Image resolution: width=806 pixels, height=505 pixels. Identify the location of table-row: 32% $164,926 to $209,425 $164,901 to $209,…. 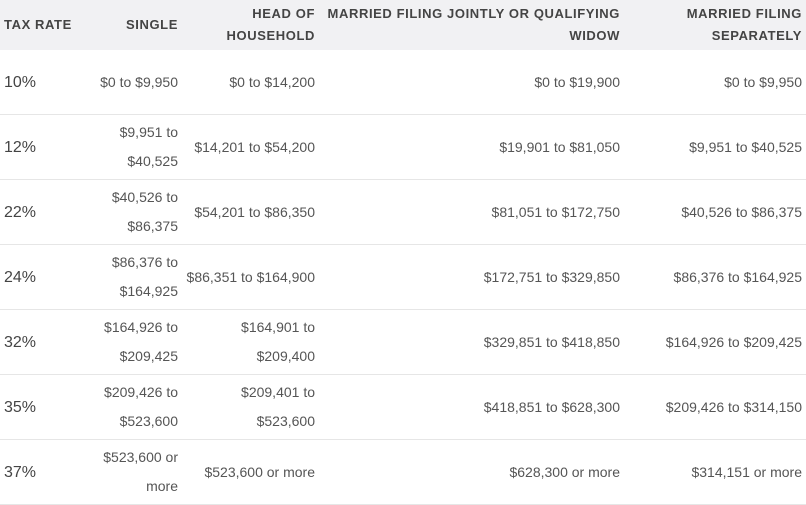
(403, 342).